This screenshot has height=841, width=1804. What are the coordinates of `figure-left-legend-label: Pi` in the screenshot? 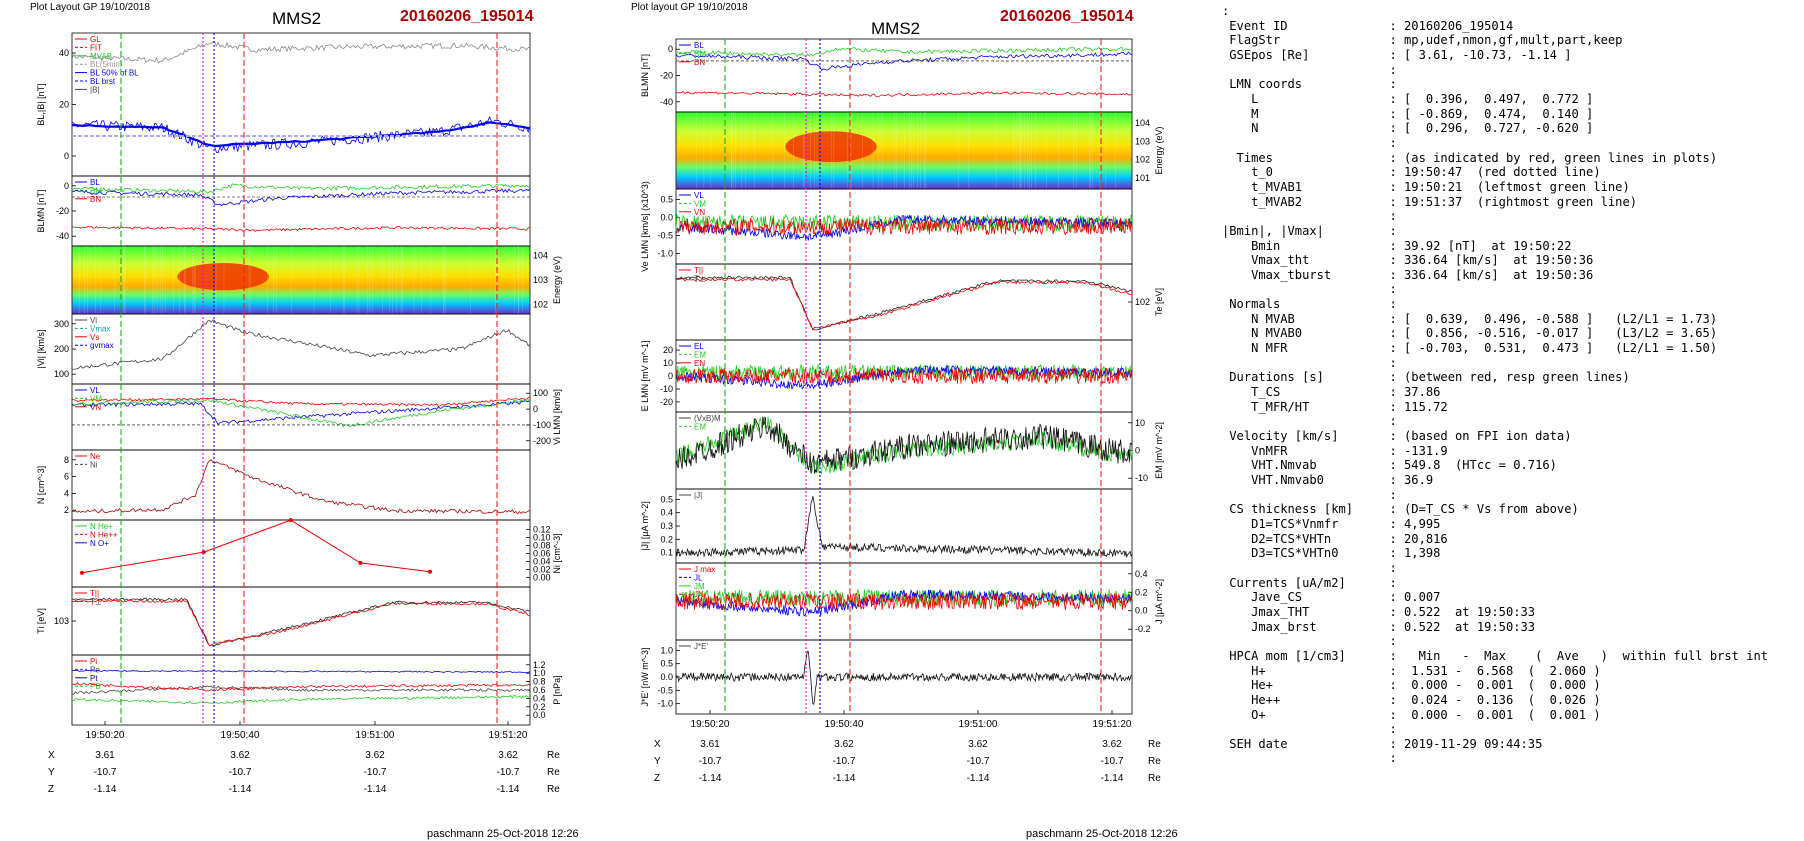 It's located at (93, 661).